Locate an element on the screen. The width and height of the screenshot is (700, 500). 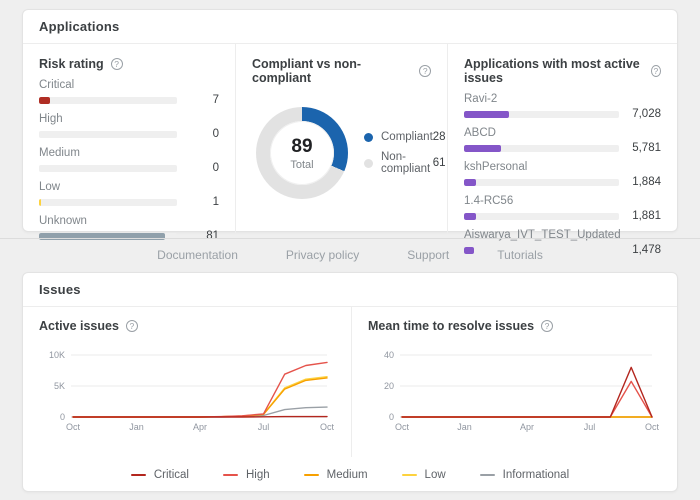
active-issues-line-chart: 0 5K 10K Oct Jan Apr Jul Oct is located at coordinates (189, 390).